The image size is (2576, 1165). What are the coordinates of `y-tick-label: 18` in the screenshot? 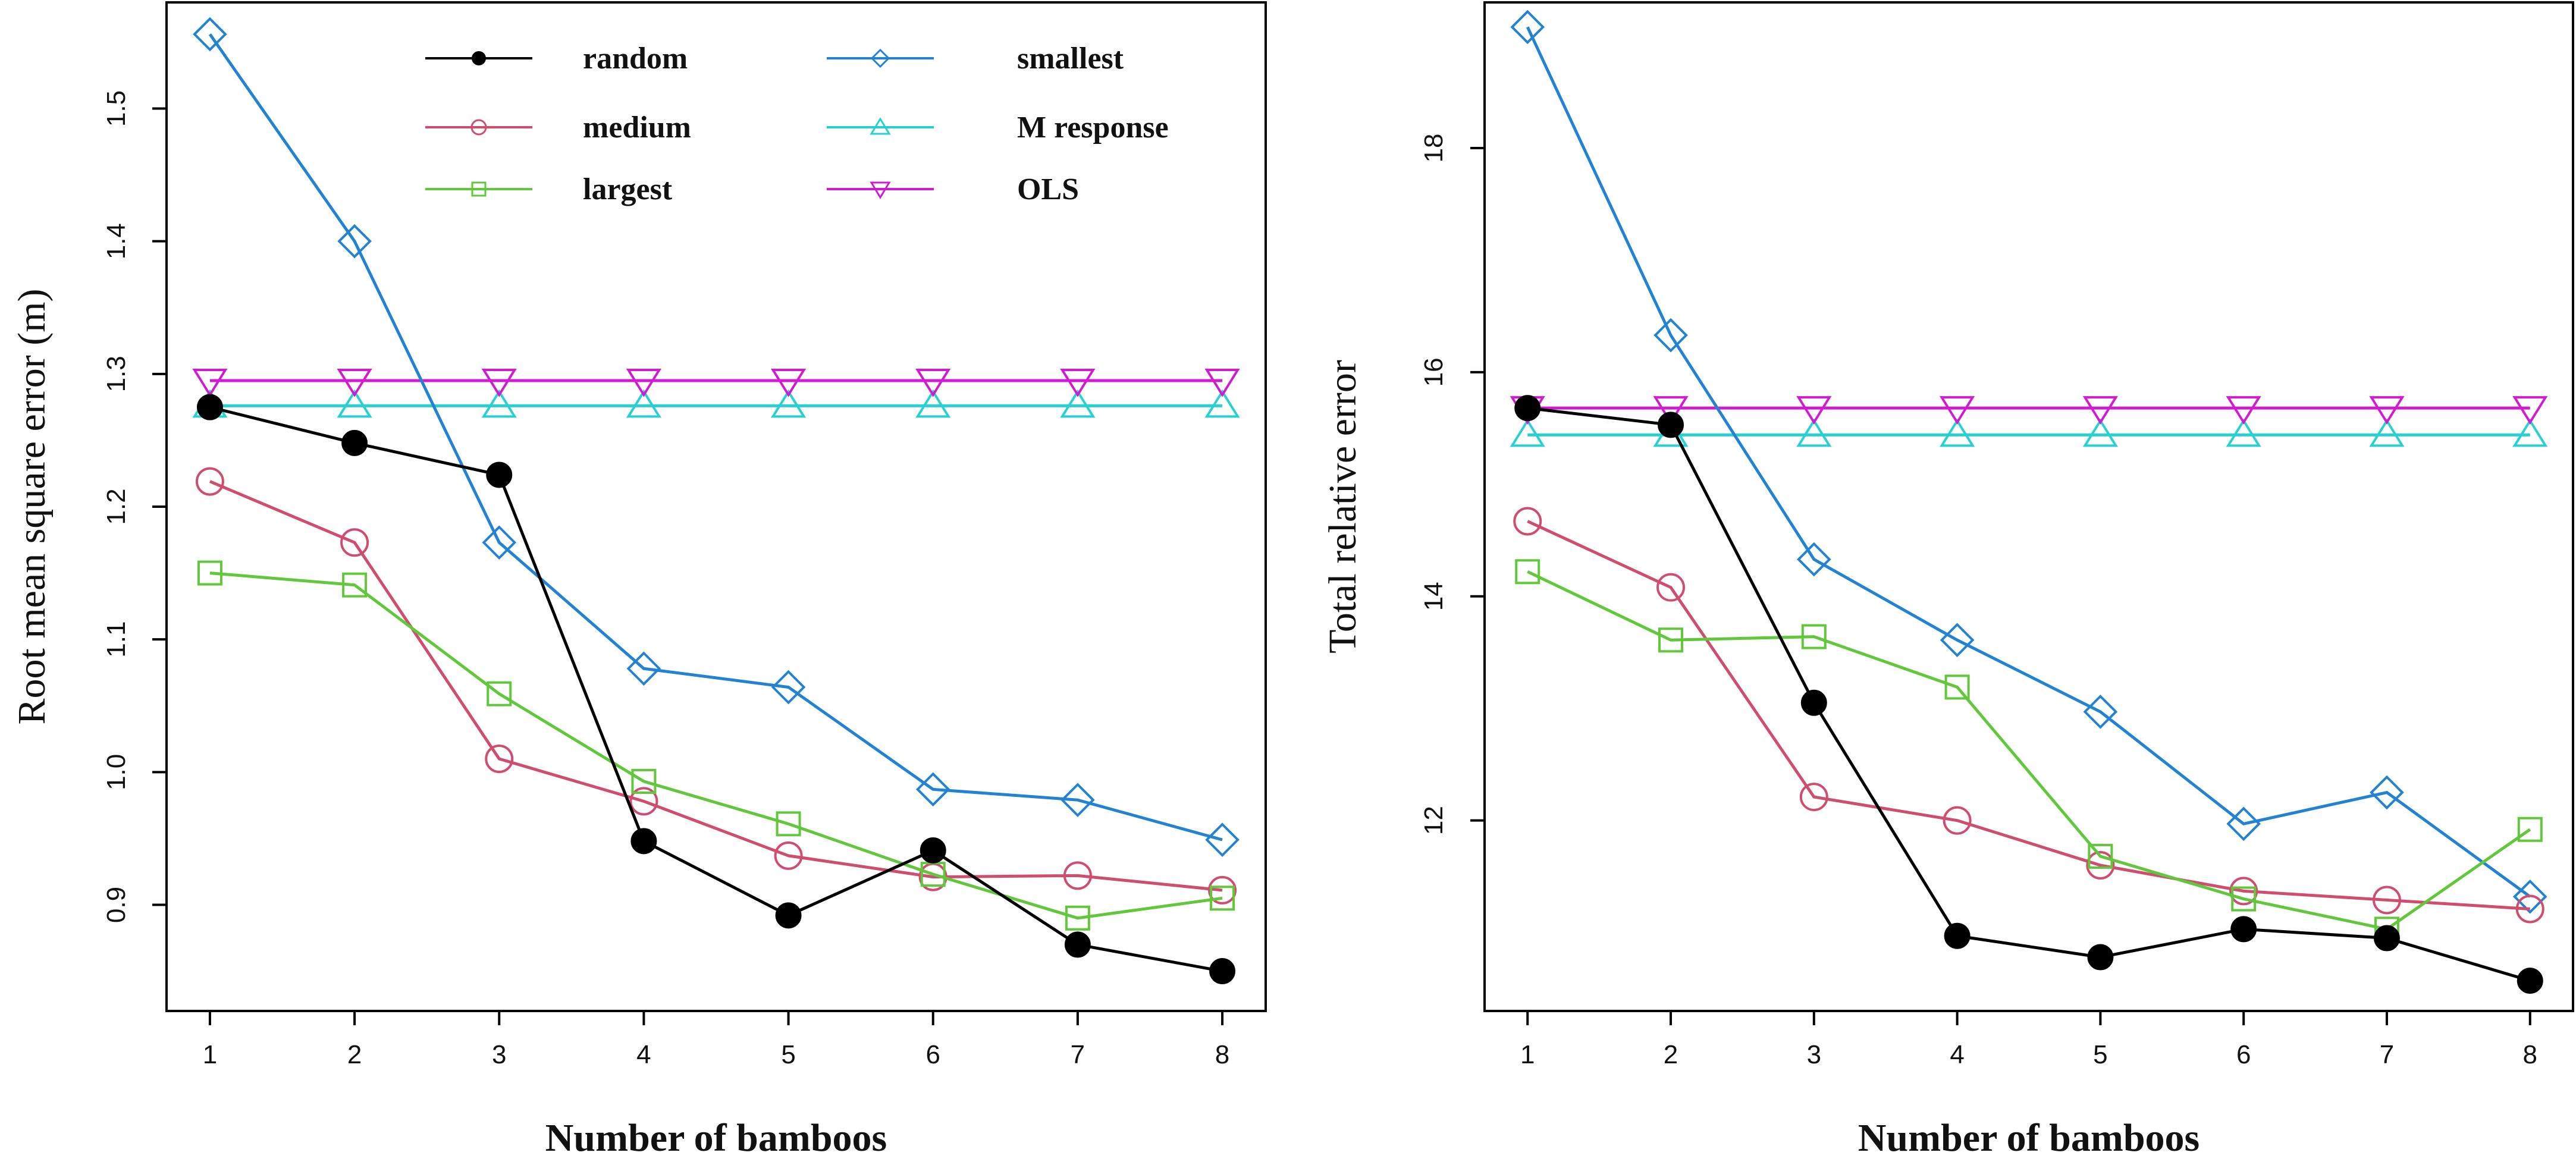 It's located at (1433, 148).